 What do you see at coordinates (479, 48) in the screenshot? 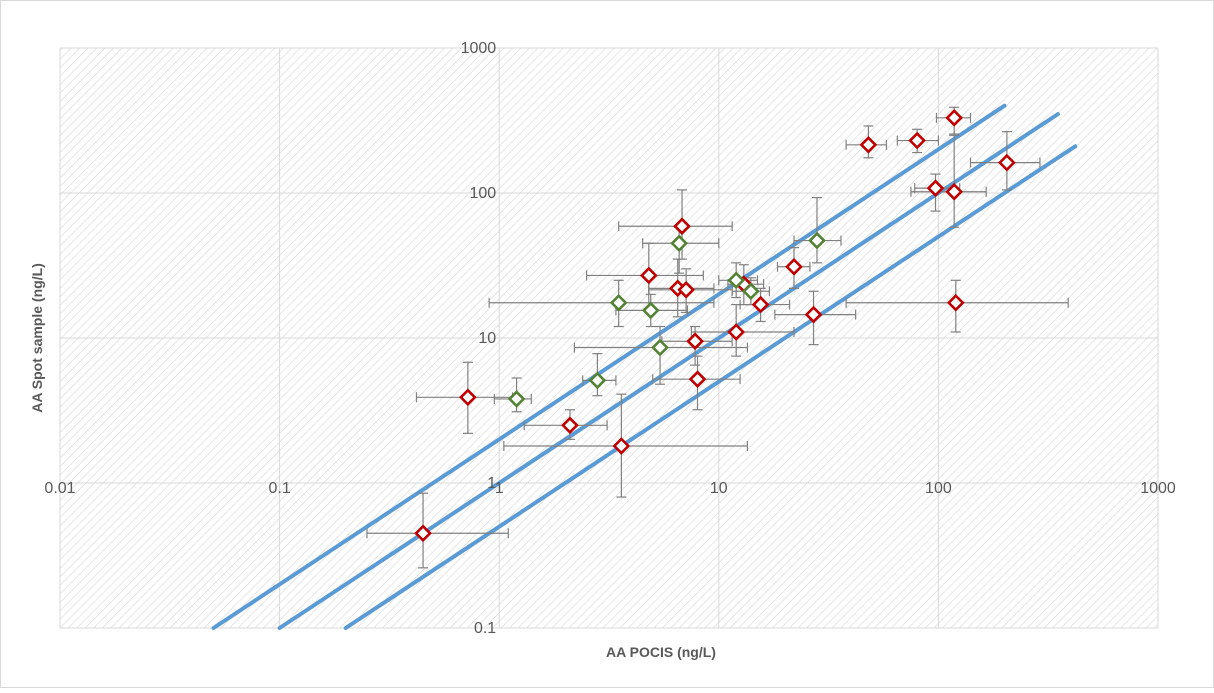
I see `y-tick-label: 1000` at bounding box center [479, 48].